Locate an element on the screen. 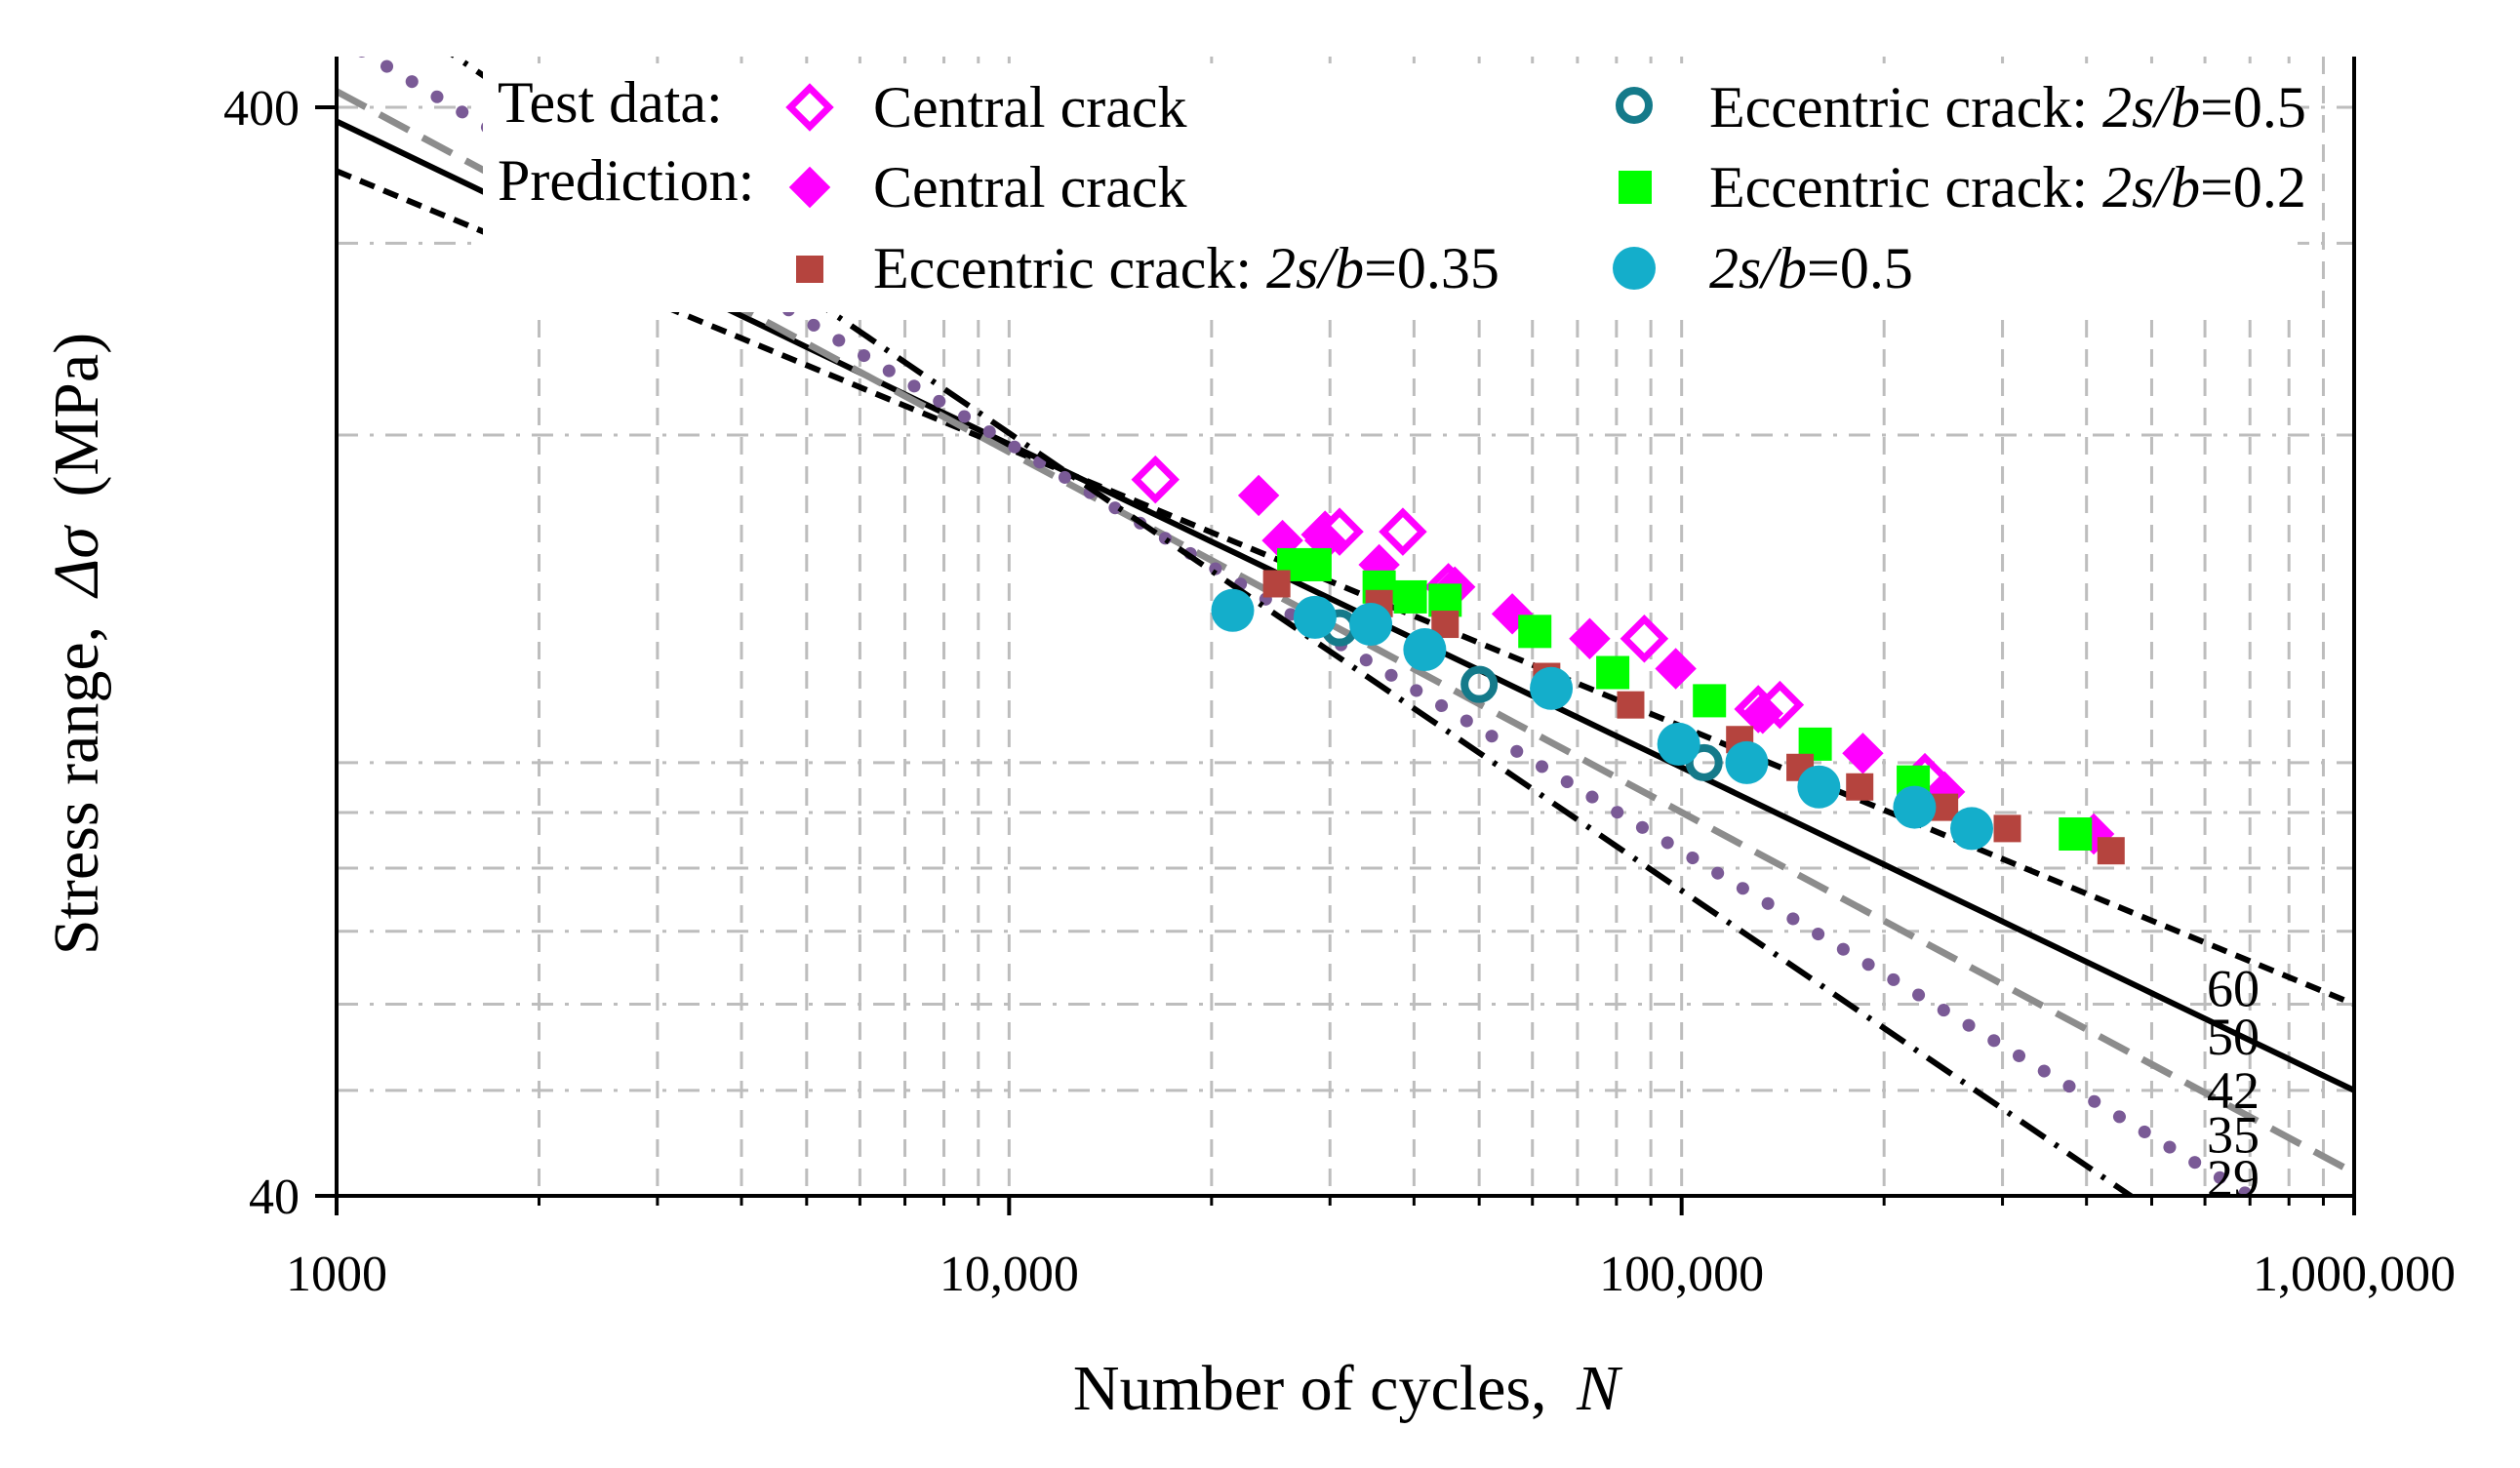  legend-text-pred-ecc05-value: =0.5 is located at coordinates (1860, 268).